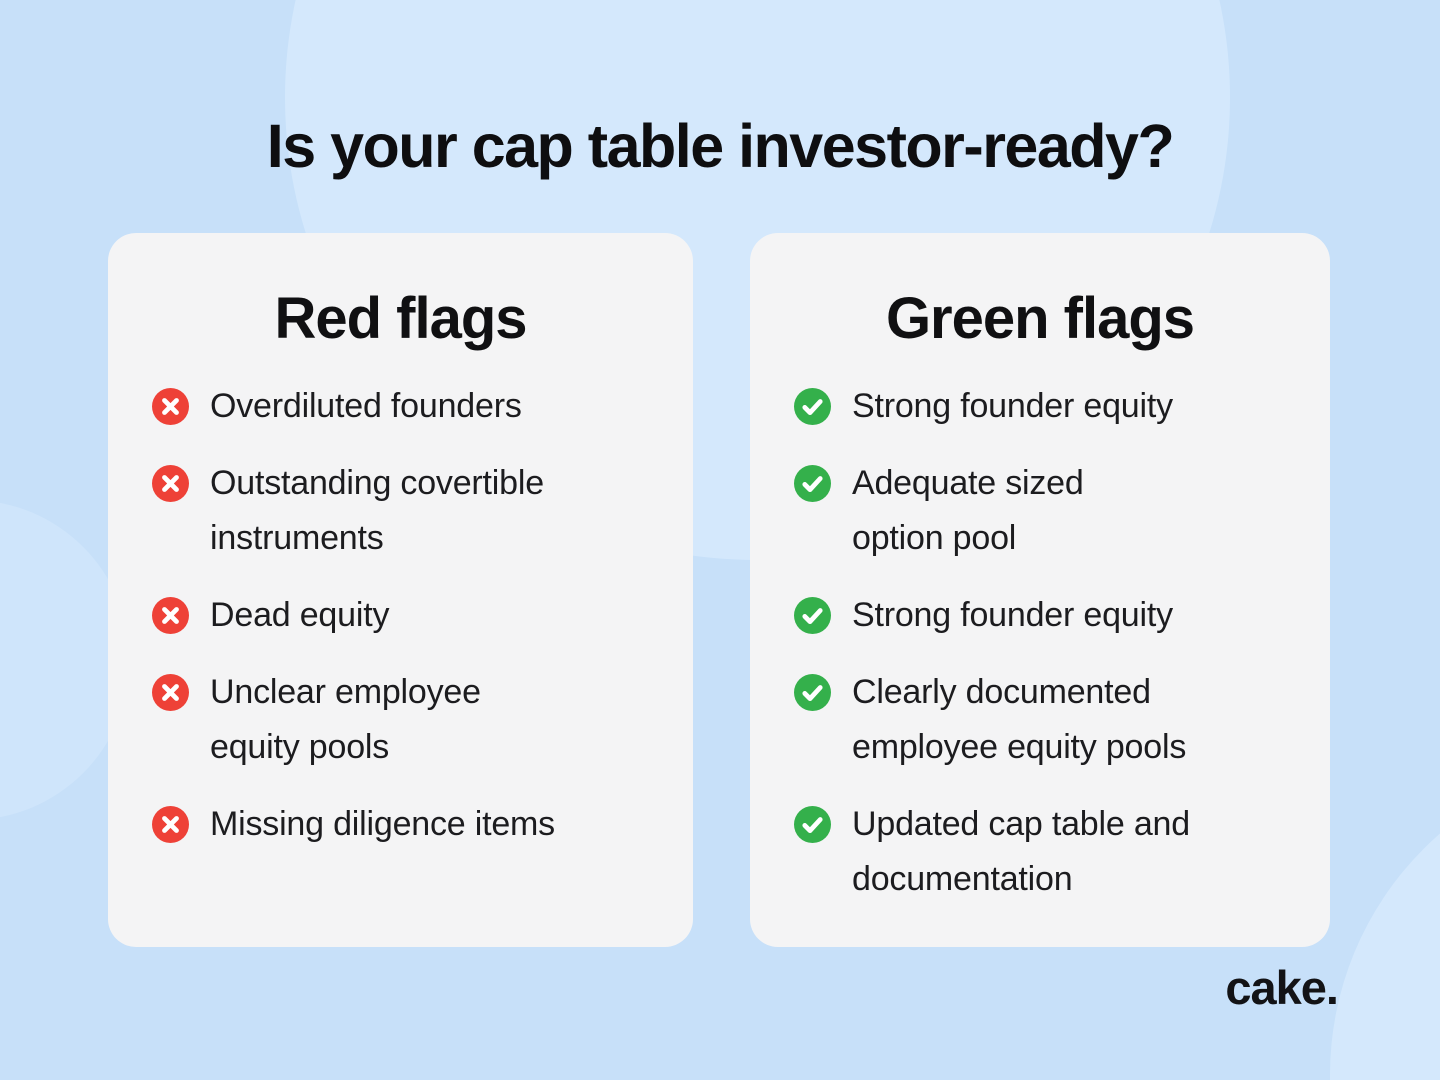  What do you see at coordinates (366, 406) in the screenshot?
I see `flag-item-label: Overdiluted founders` at bounding box center [366, 406].